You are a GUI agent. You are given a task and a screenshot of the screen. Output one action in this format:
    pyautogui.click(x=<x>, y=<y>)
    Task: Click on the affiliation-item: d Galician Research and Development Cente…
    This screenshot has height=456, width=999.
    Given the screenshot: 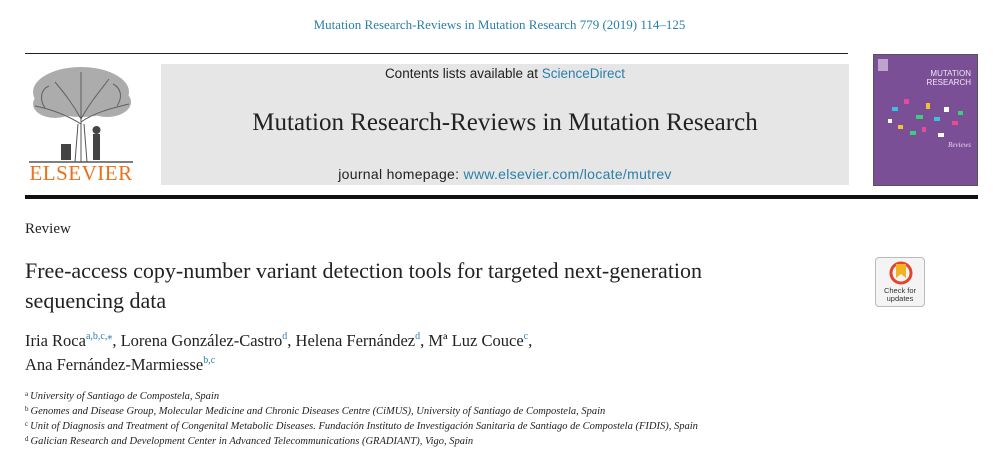 What is the action you would take?
    pyautogui.click(x=505, y=441)
    